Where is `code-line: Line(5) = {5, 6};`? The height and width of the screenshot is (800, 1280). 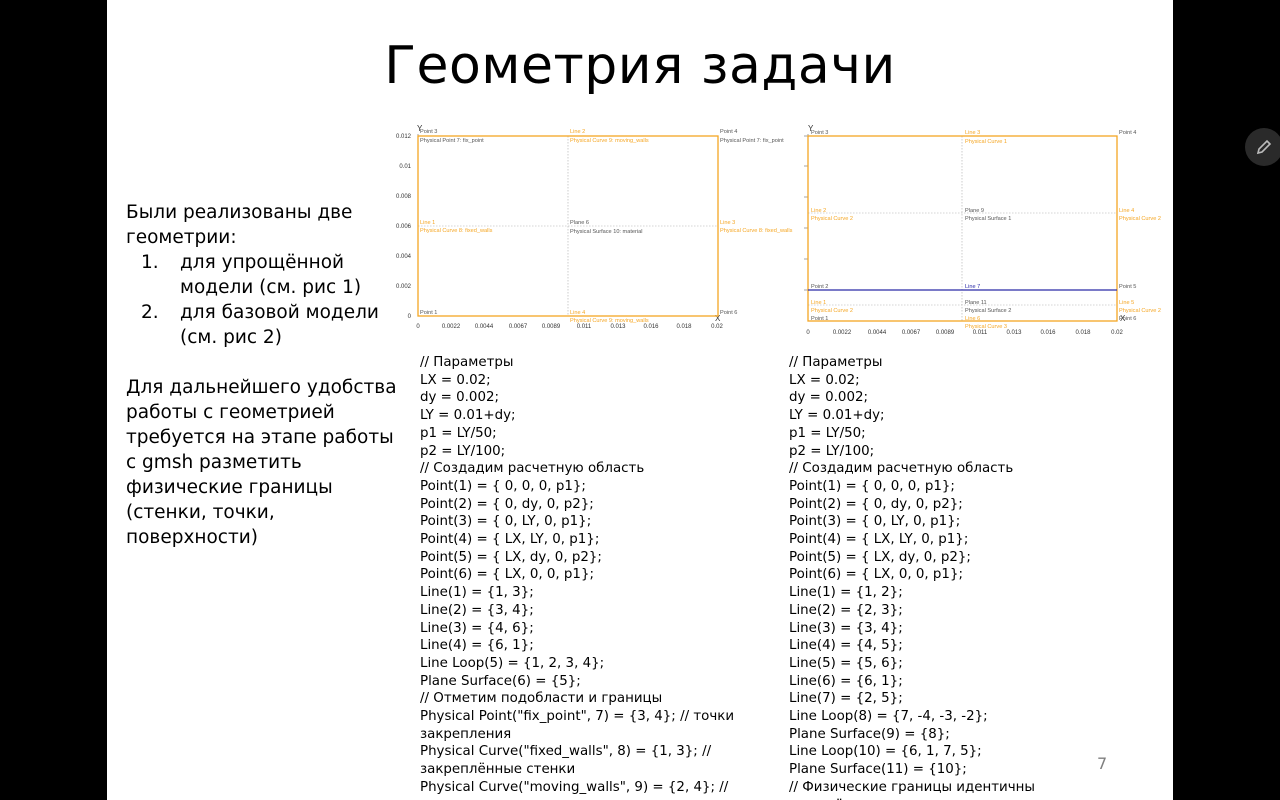
code-line: Line(5) = {5, 6}; is located at coordinates (846, 663).